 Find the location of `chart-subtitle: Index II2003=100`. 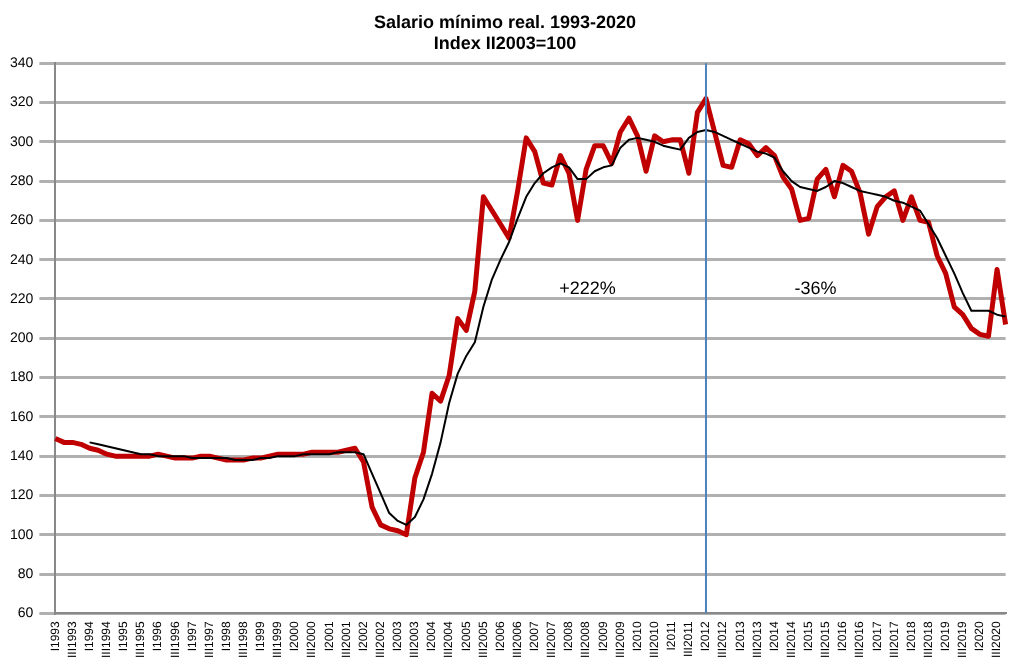

chart-subtitle: Index II2003=100 is located at coordinates (505, 43).